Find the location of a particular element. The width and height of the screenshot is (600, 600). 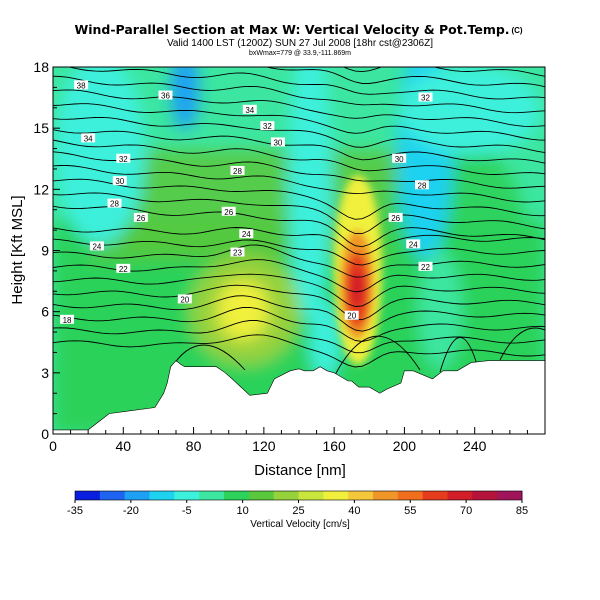

closed-contours is located at coordinates (357, 351).